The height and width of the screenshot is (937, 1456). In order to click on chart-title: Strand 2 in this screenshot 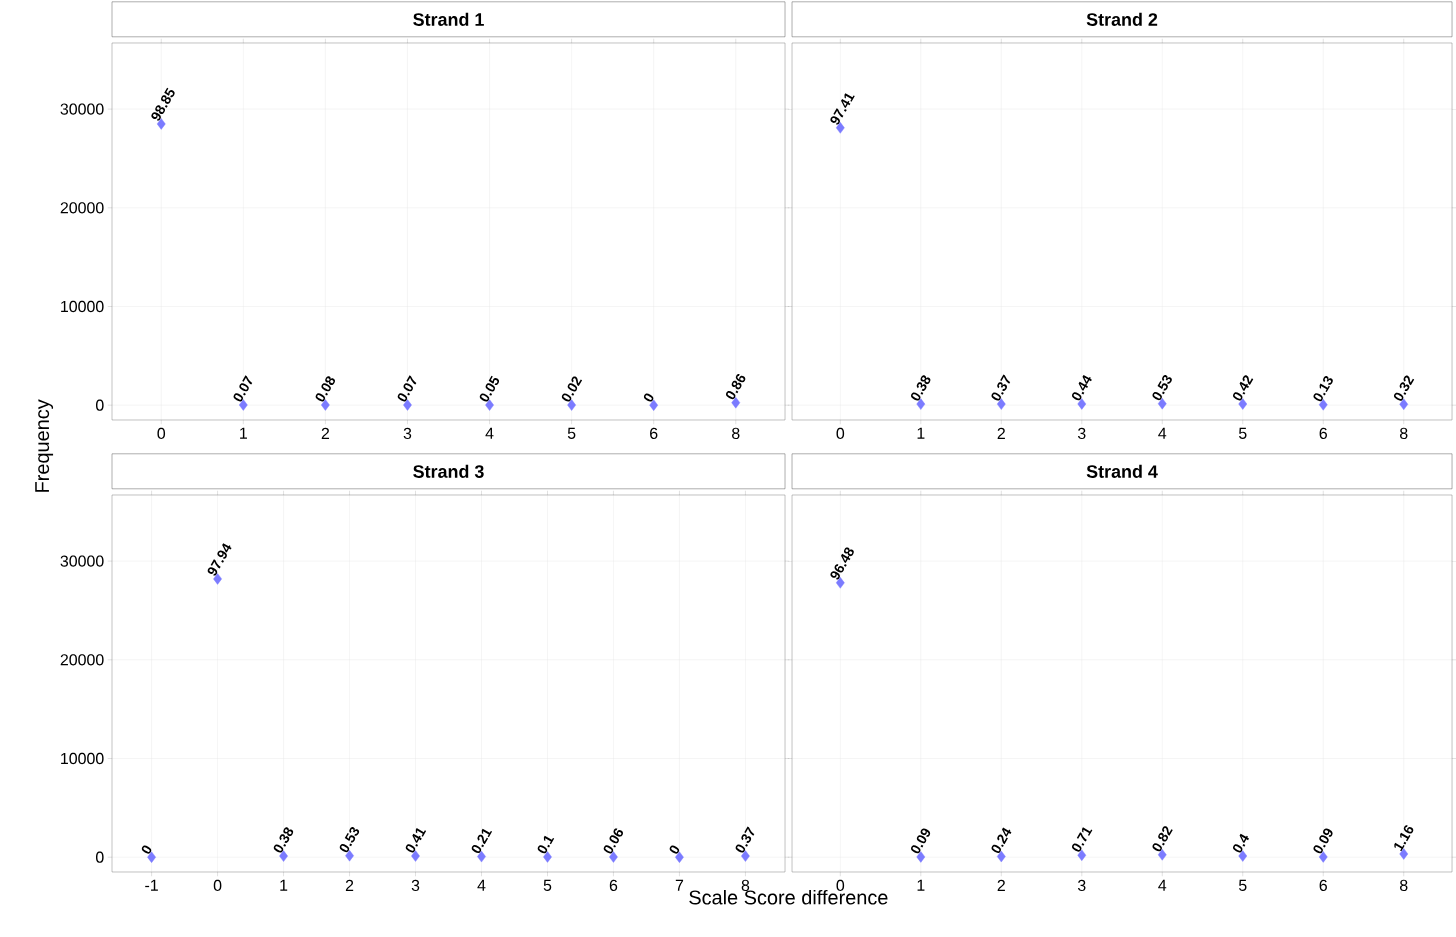, I will do `click(1122, 19)`.